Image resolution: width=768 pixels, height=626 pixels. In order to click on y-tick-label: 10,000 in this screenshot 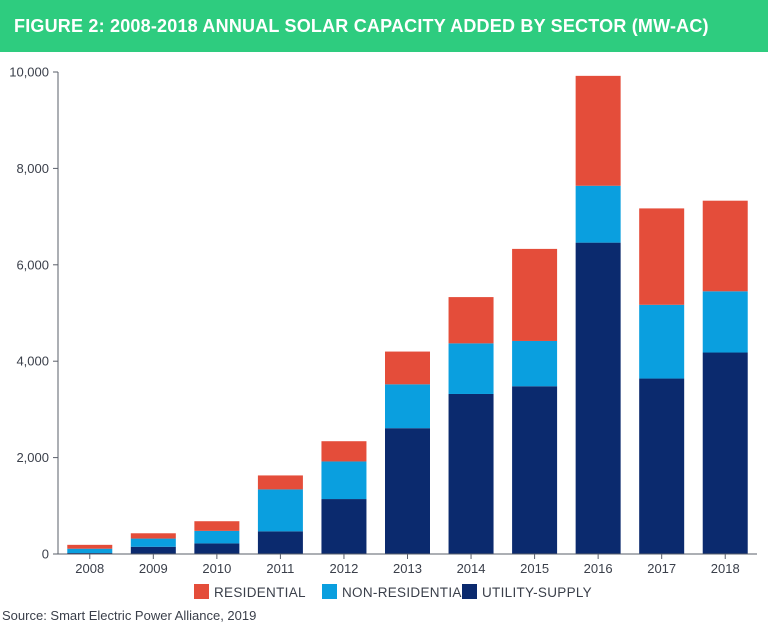, I will do `click(29, 72)`.